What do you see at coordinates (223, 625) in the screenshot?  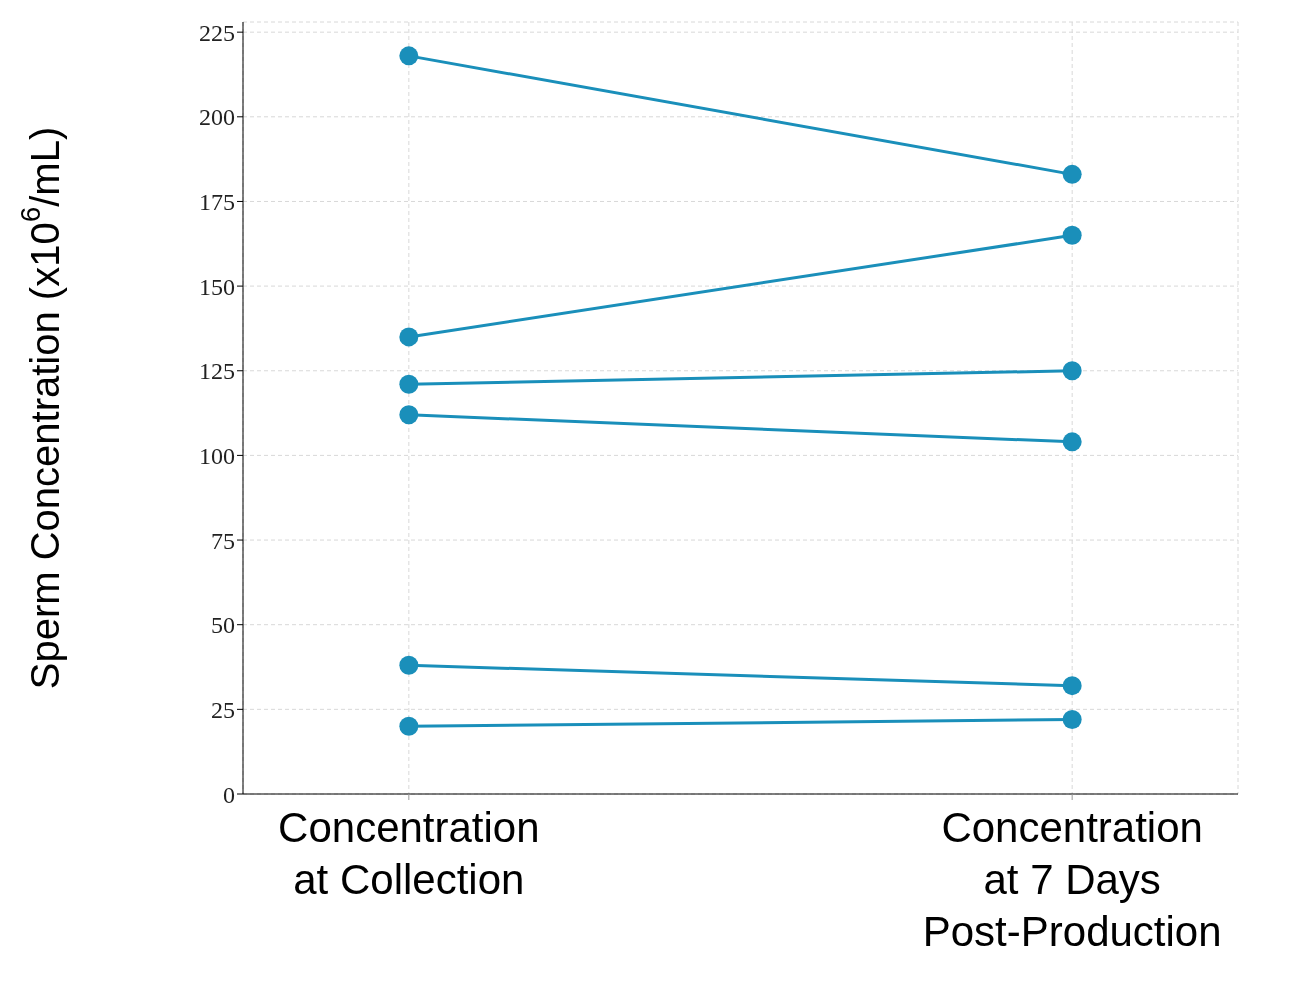 I see `y-tick-label: 50` at bounding box center [223, 625].